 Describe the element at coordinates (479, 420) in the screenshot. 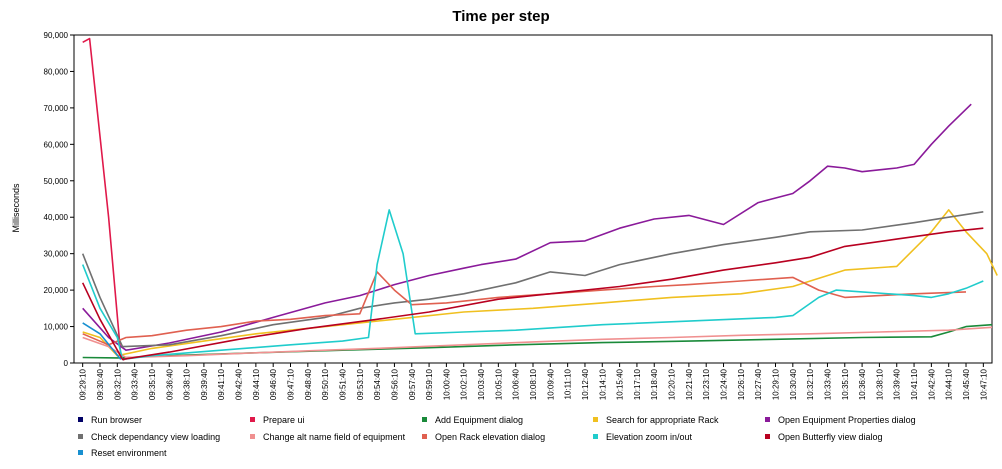

I see `legend-label: Add Equipment dialog` at that location.